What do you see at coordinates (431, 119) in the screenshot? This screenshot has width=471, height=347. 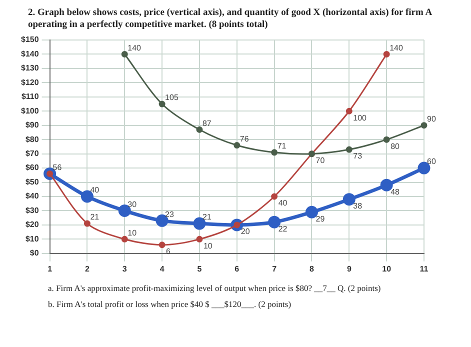 I see `data-label: 90` at bounding box center [431, 119].